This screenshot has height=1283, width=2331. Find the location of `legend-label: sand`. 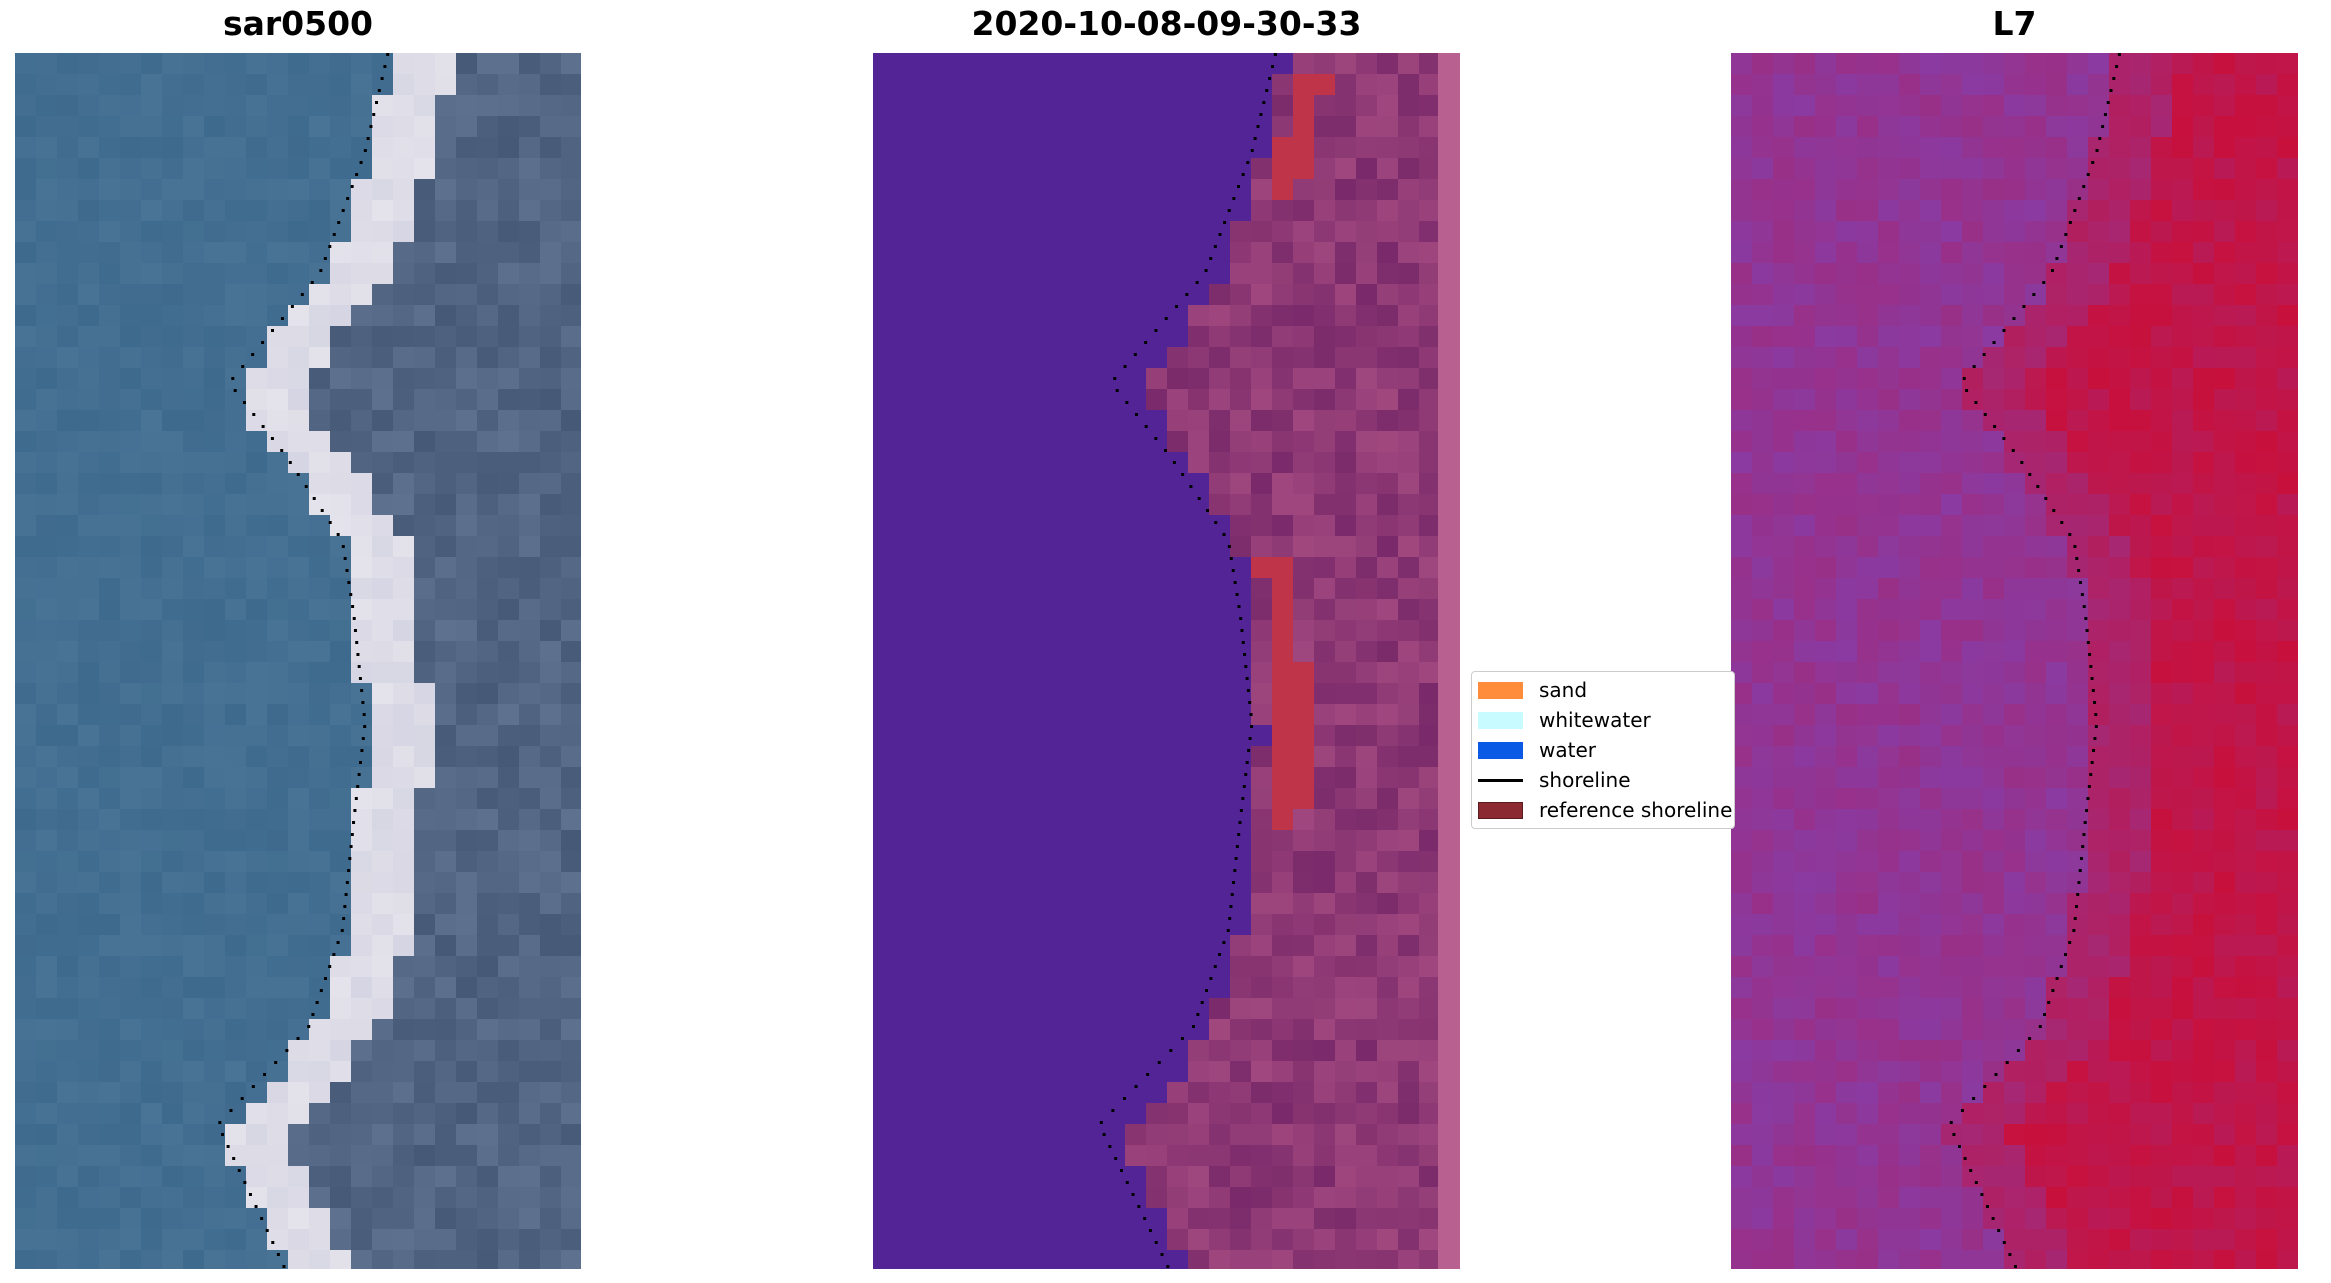

legend-label: sand is located at coordinates (1563, 690).